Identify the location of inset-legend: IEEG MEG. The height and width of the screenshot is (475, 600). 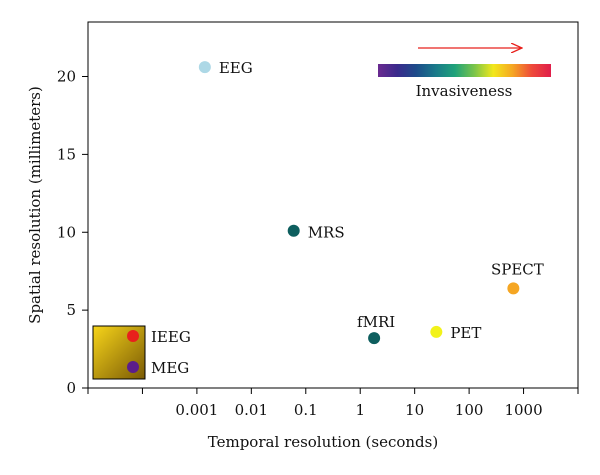
(141, 352).